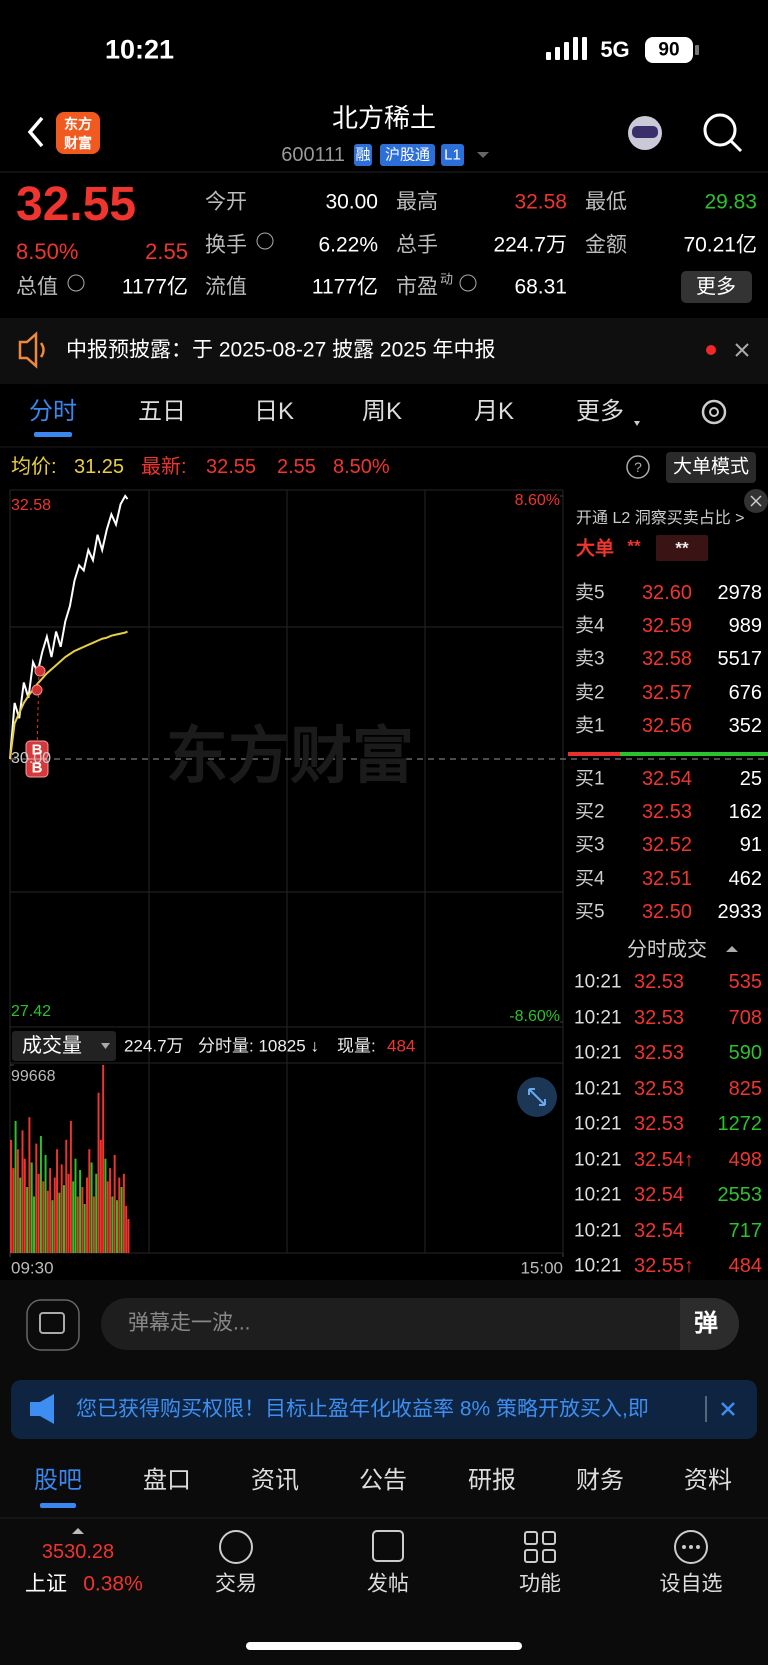 The height and width of the screenshot is (1665, 768). Describe the element at coordinates (540, 1584) in the screenshot. I see `nav-item: 功能` at that location.